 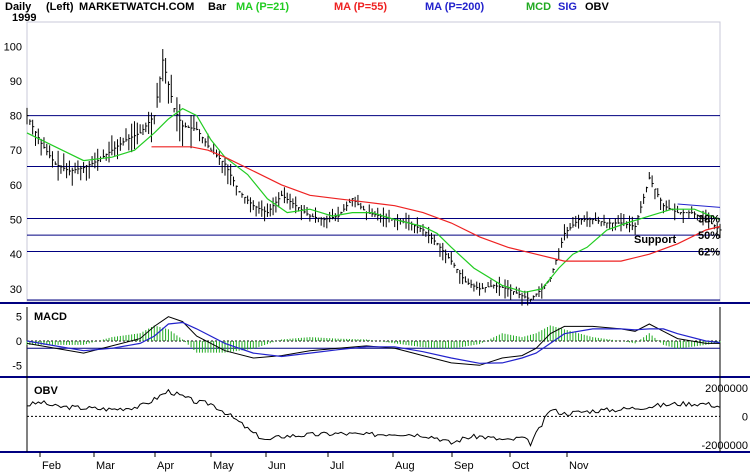 I want to click on price-y-tick-label: 60, so click(x=16, y=186).